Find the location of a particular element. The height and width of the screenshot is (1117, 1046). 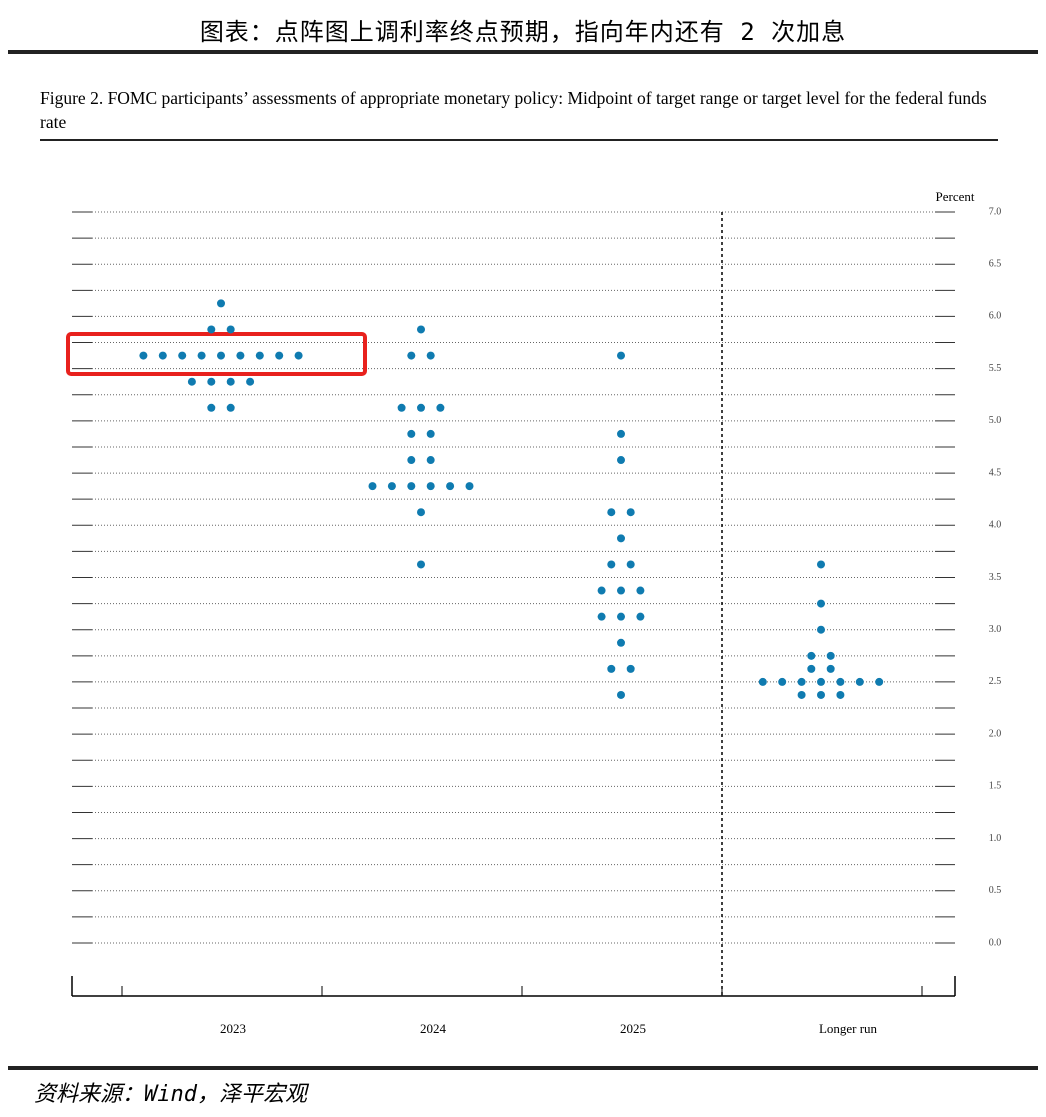

x-tick-label: 2023 is located at coordinates (233, 1028).